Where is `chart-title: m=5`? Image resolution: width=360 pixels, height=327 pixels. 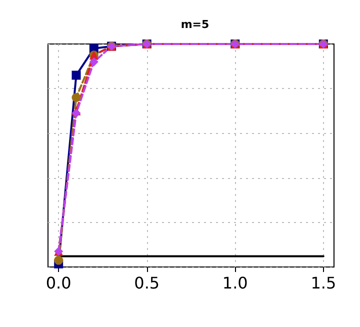
chart-title: m=5 is located at coordinates (195, 24).